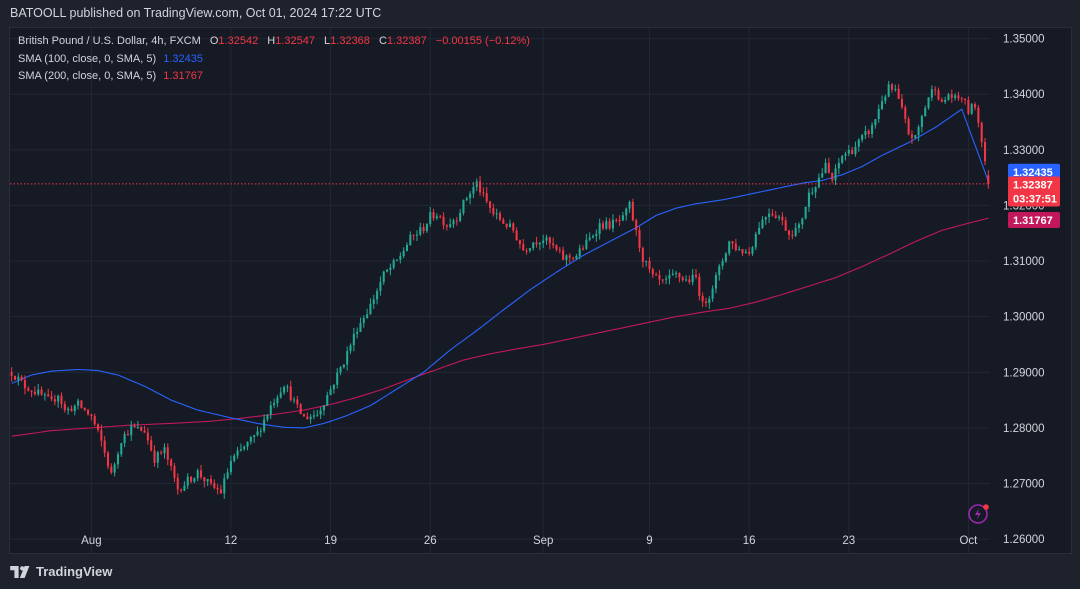 Image resolution: width=1080 pixels, height=589 pixels. I want to click on symbol-title: British Pound / U.S. Dollar, 4h, FXCM, so click(109, 41).